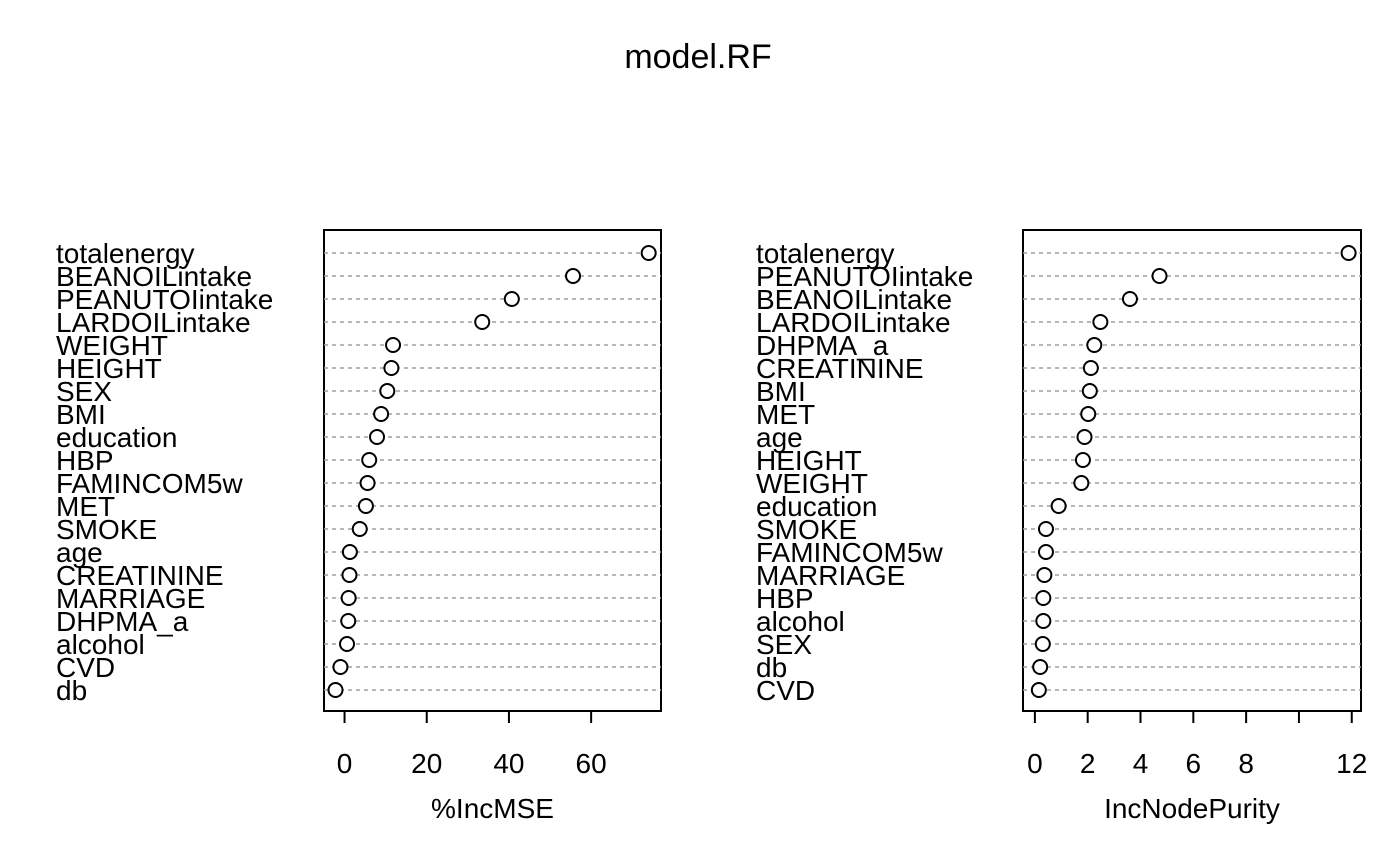 The width and height of the screenshot is (1400, 865). Describe the element at coordinates (164, 299) in the screenshot. I see `variable-label: PEANUTOIintake` at that location.